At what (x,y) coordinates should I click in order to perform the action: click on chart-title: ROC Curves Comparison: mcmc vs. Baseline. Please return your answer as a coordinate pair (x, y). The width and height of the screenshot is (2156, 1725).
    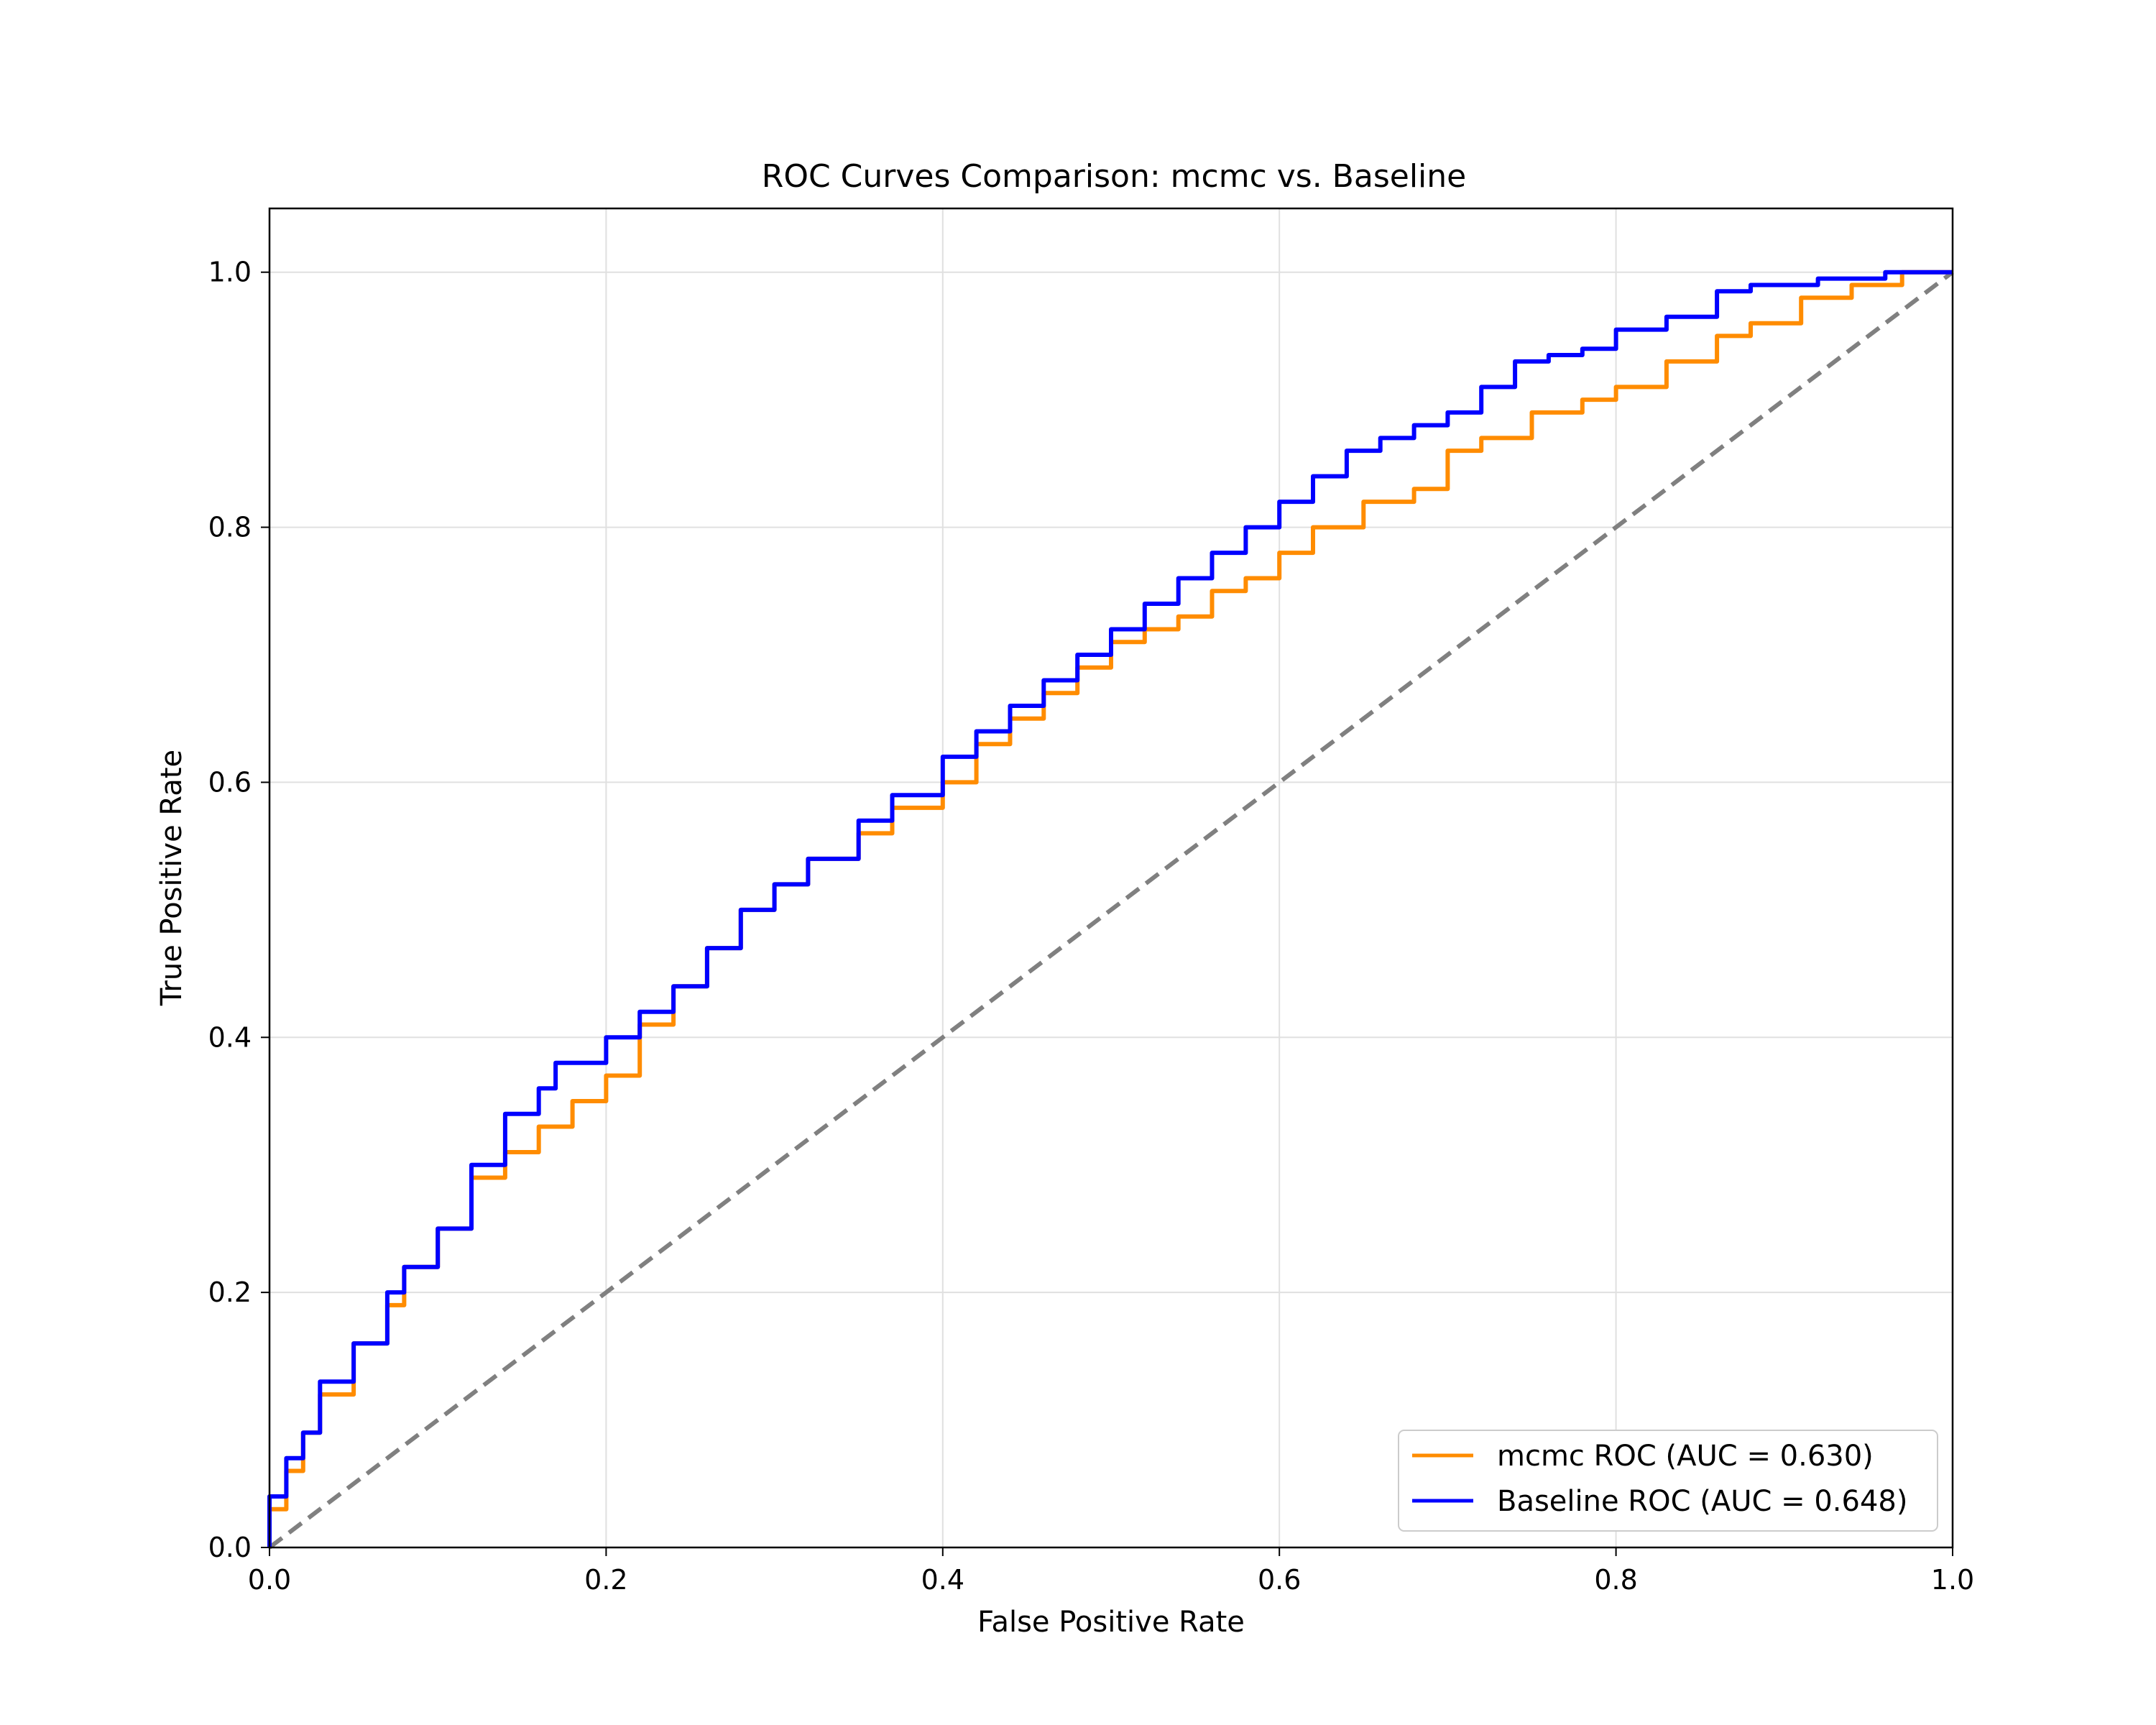
    Looking at the image, I should click on (1114, 176).